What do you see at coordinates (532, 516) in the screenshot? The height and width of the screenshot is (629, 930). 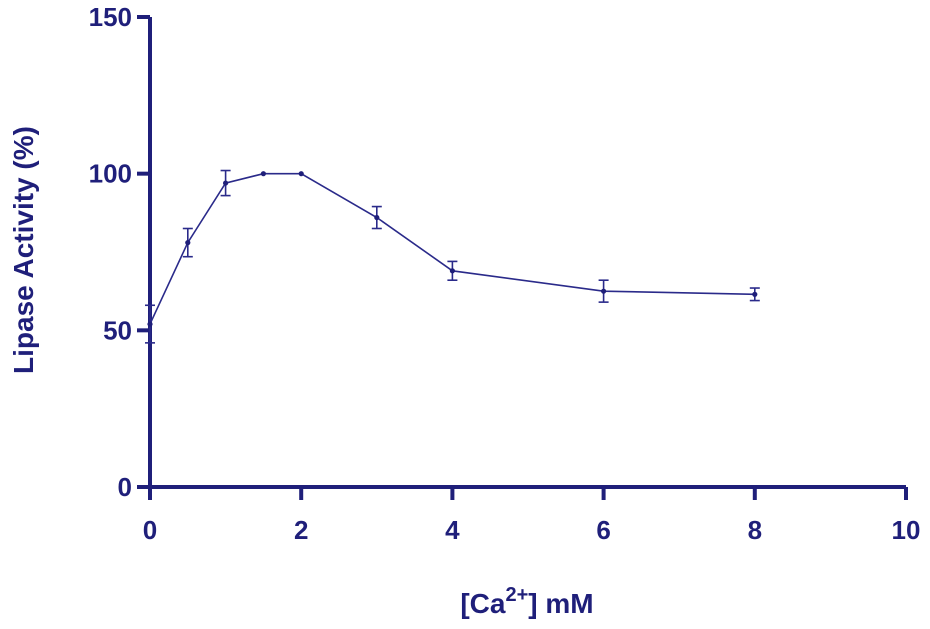 I see `x-ticks: 0 2 4 6 8 10` at bounding box center [532, 516].